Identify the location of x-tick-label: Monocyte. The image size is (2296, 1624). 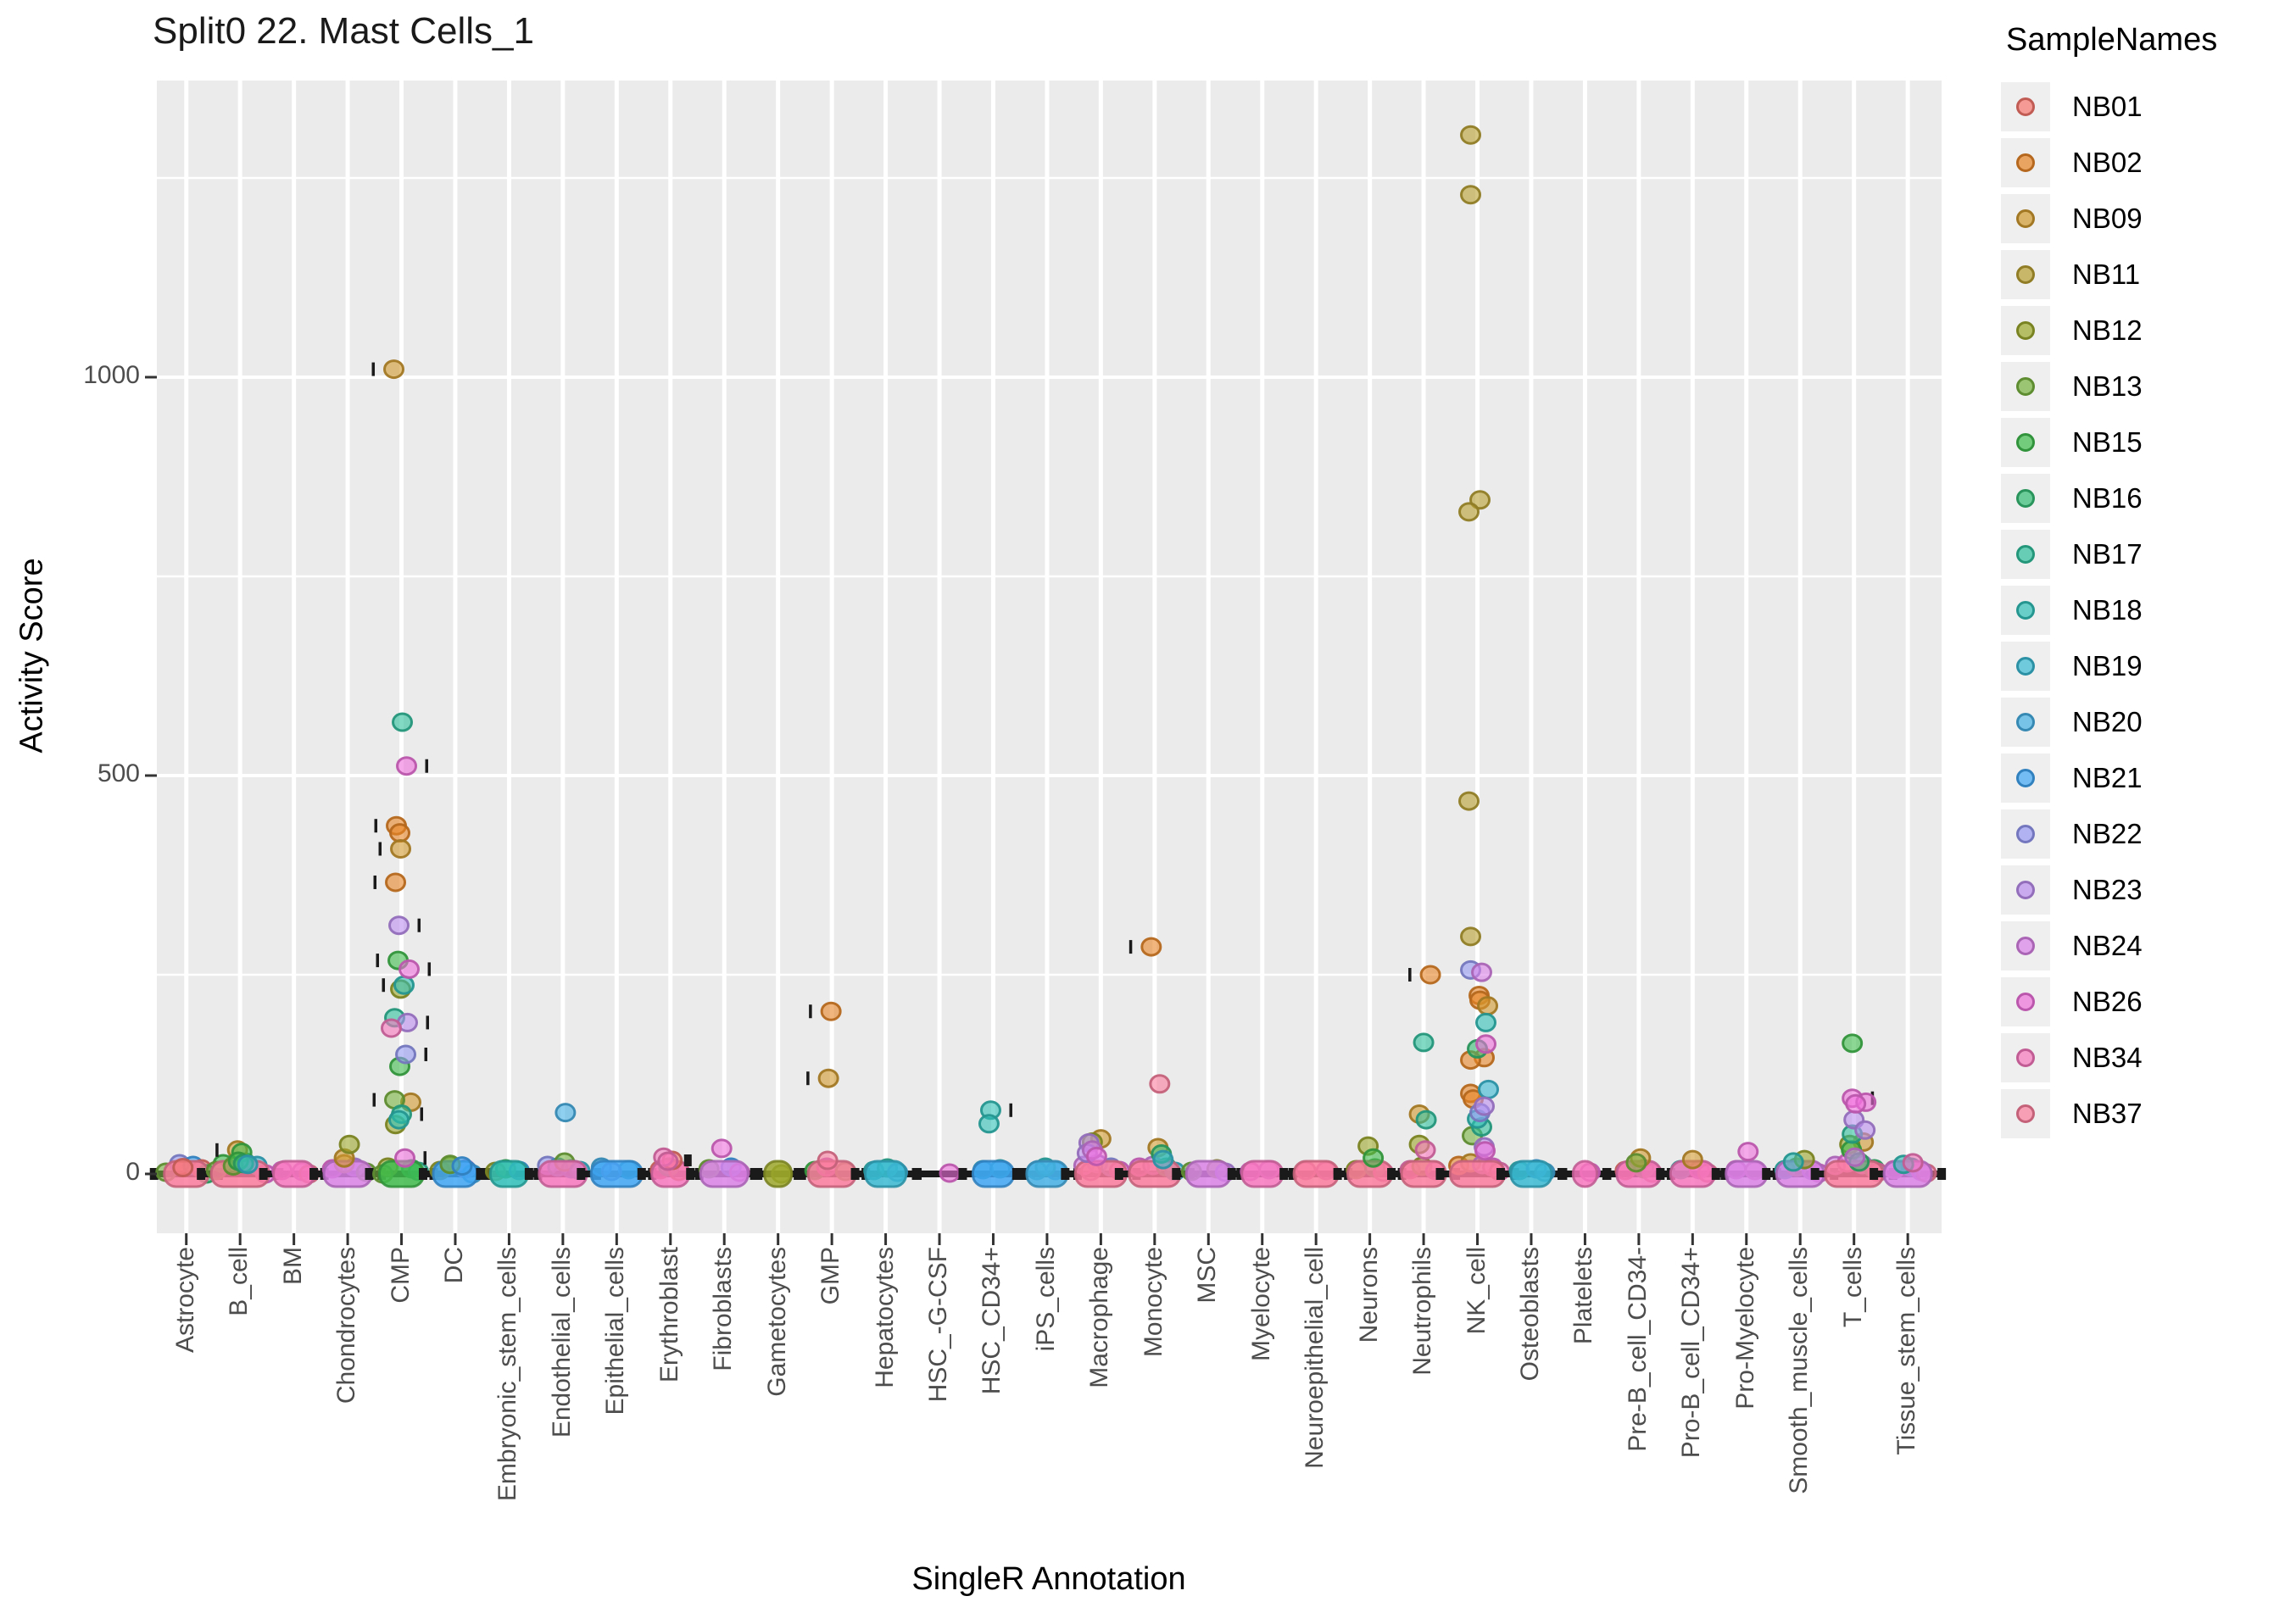
(1153, 1303).